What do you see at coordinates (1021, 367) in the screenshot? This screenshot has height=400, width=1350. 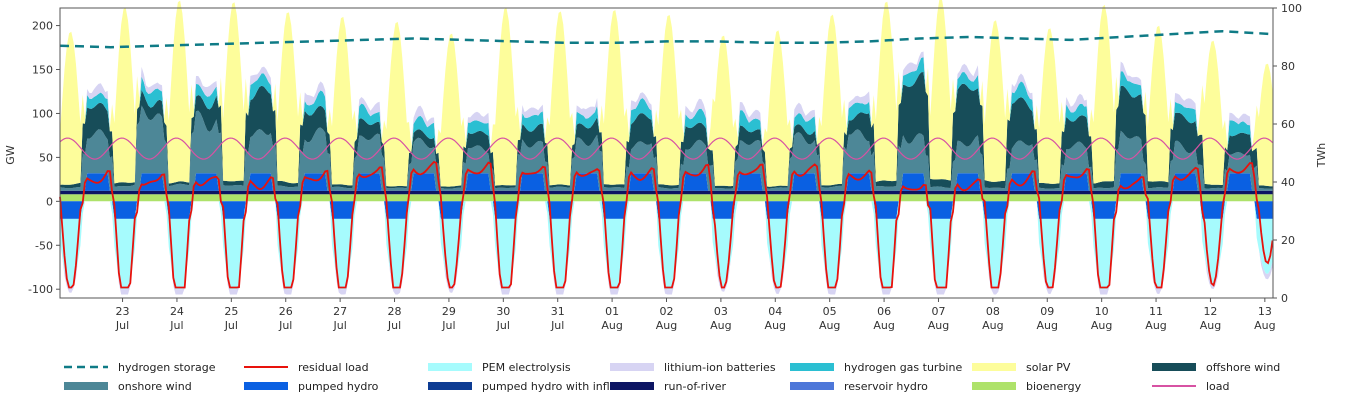 I see `legend-item-solar-pv: solar PV` at bounding box center [1021, 367].